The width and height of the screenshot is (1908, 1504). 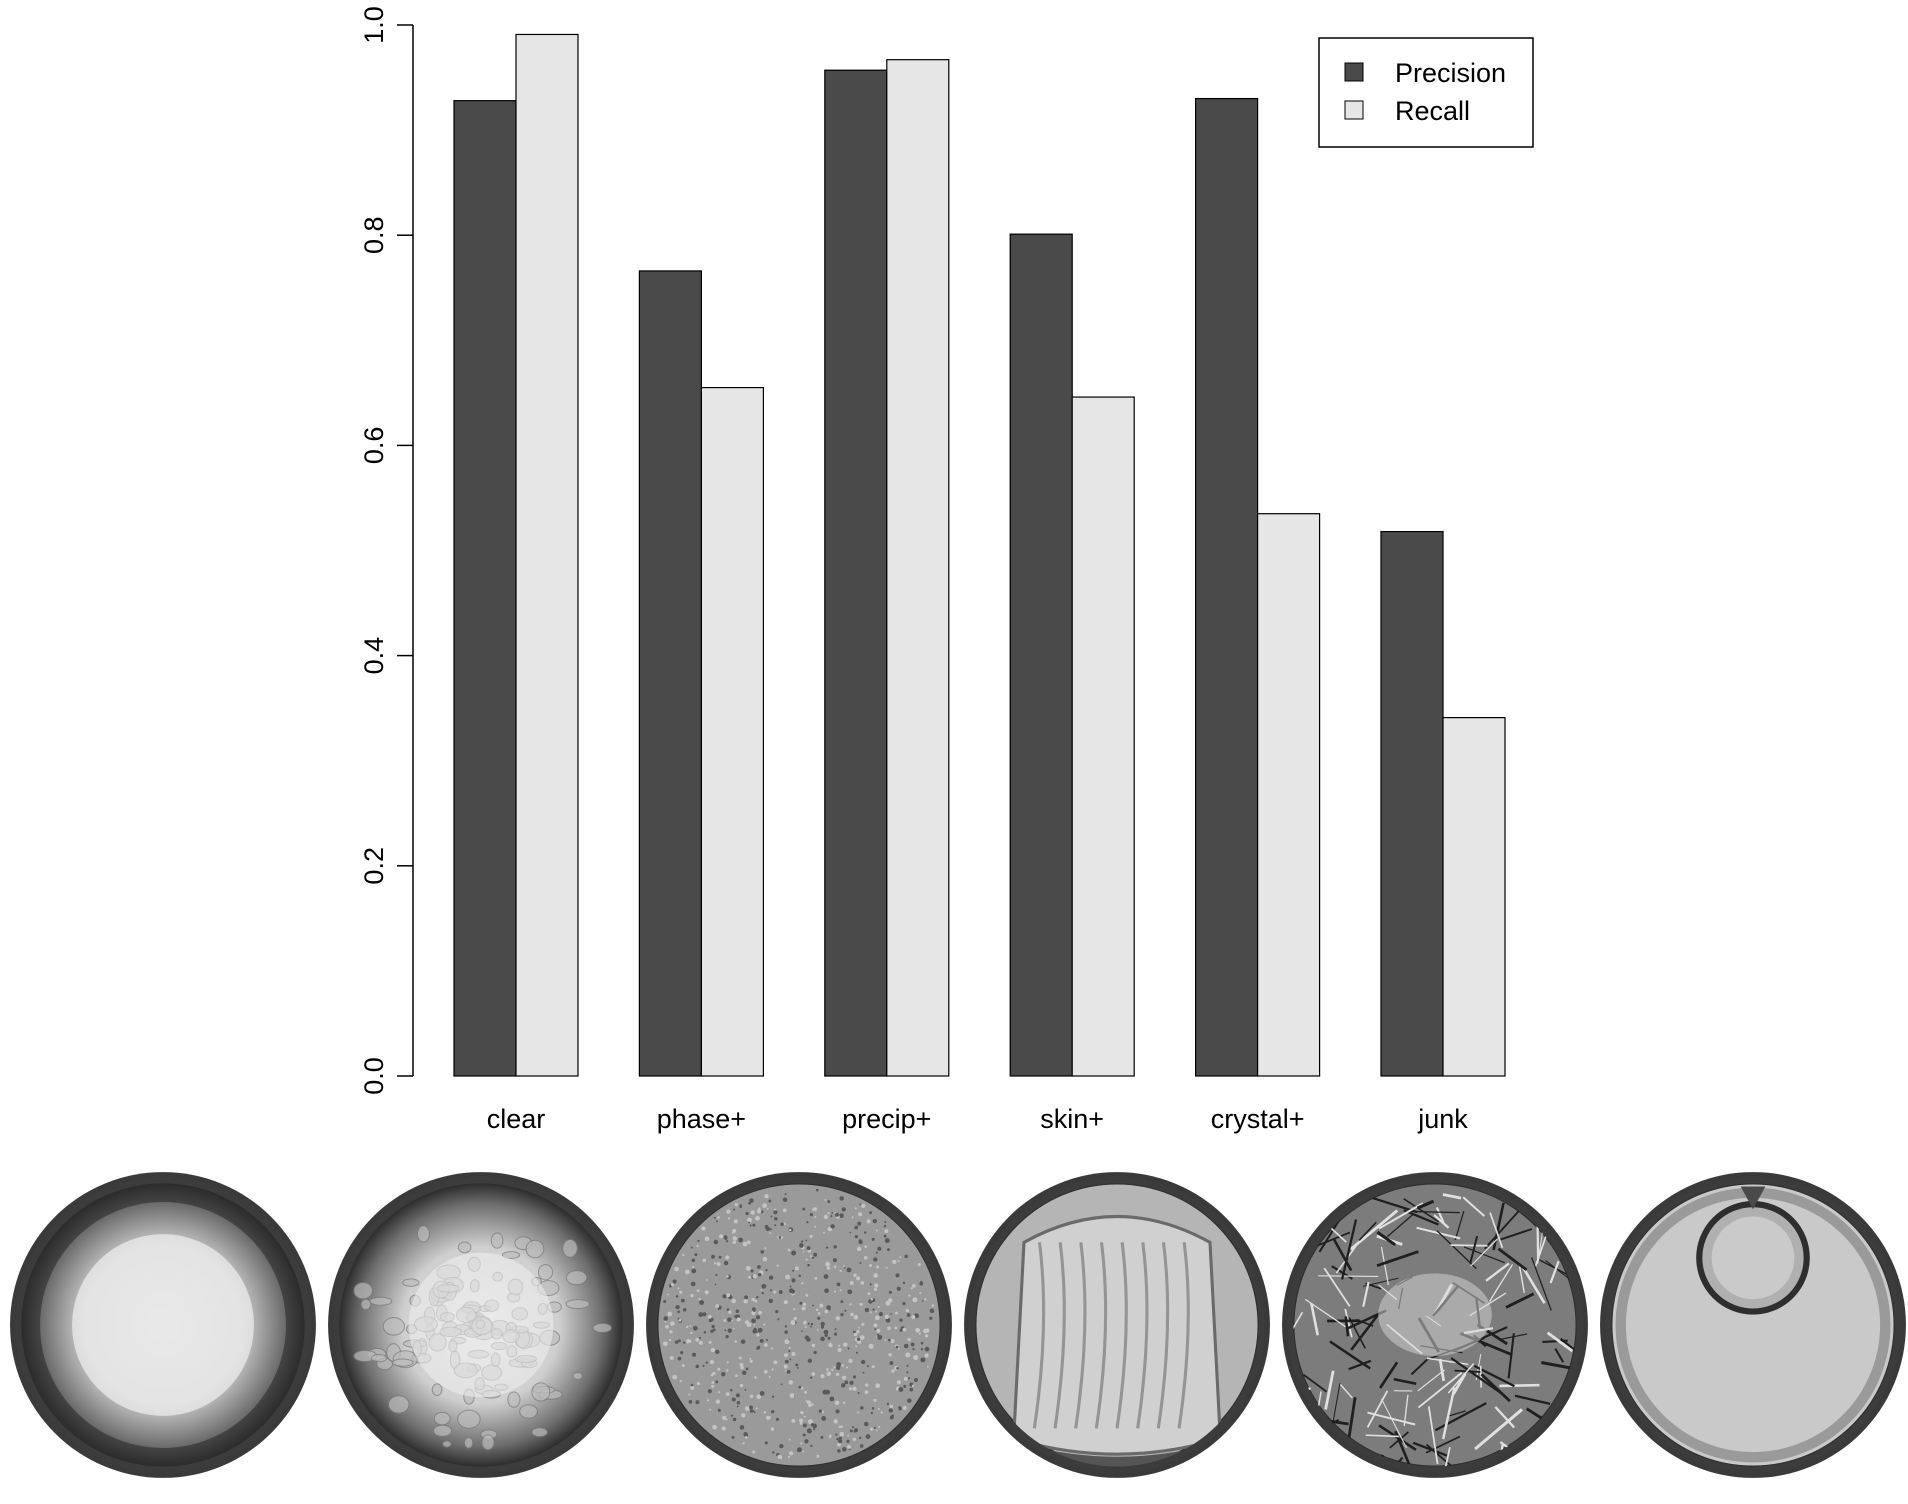 What do you see at coordinates (1432, 111) in the screenshot?
I see `legend-label-recall: Recall` at bounding box center [1432, 111].